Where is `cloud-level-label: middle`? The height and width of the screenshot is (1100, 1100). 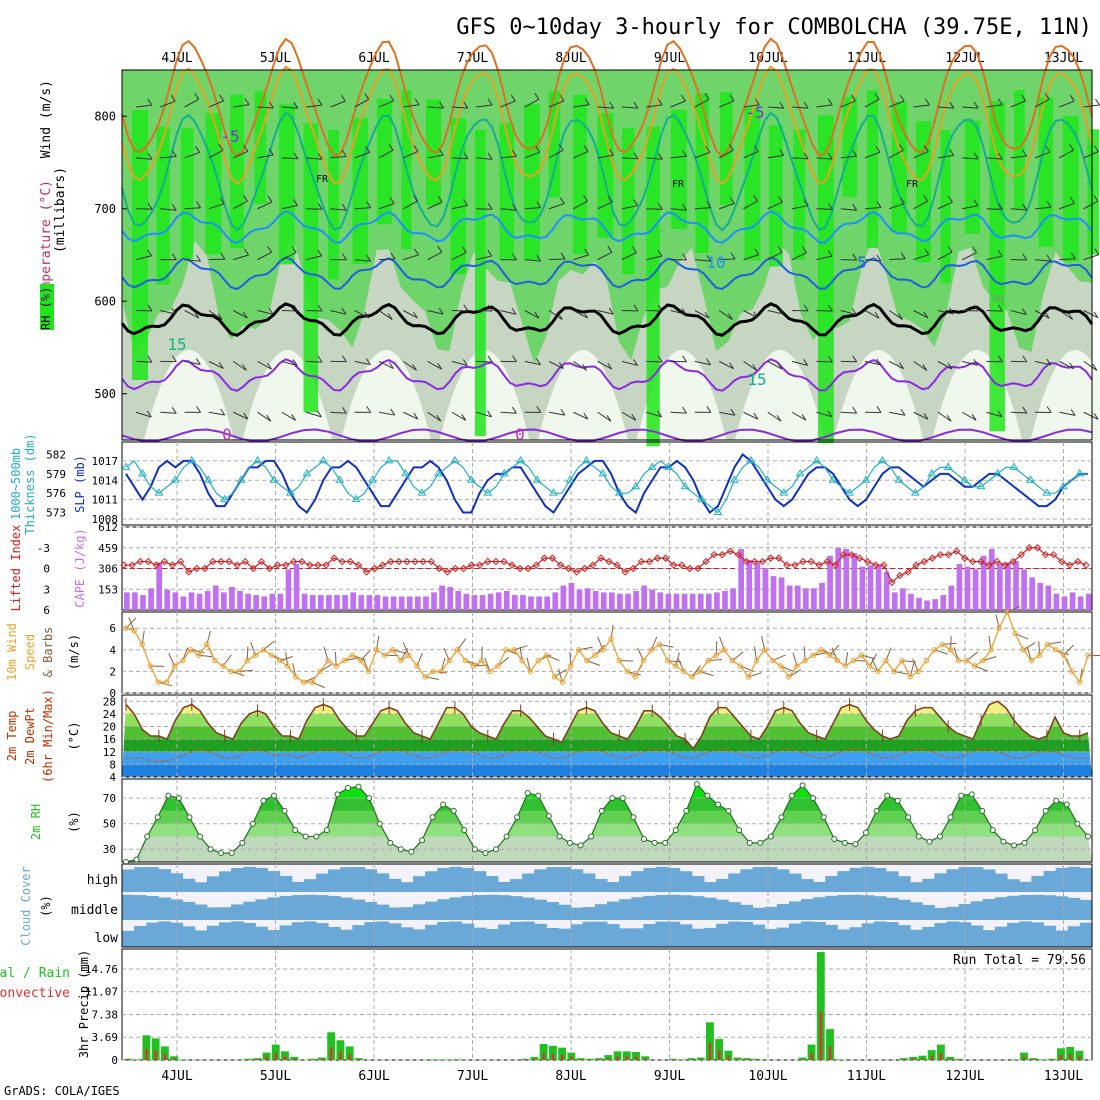 cloud-level-label: middle is located at coordinates (94, 910).